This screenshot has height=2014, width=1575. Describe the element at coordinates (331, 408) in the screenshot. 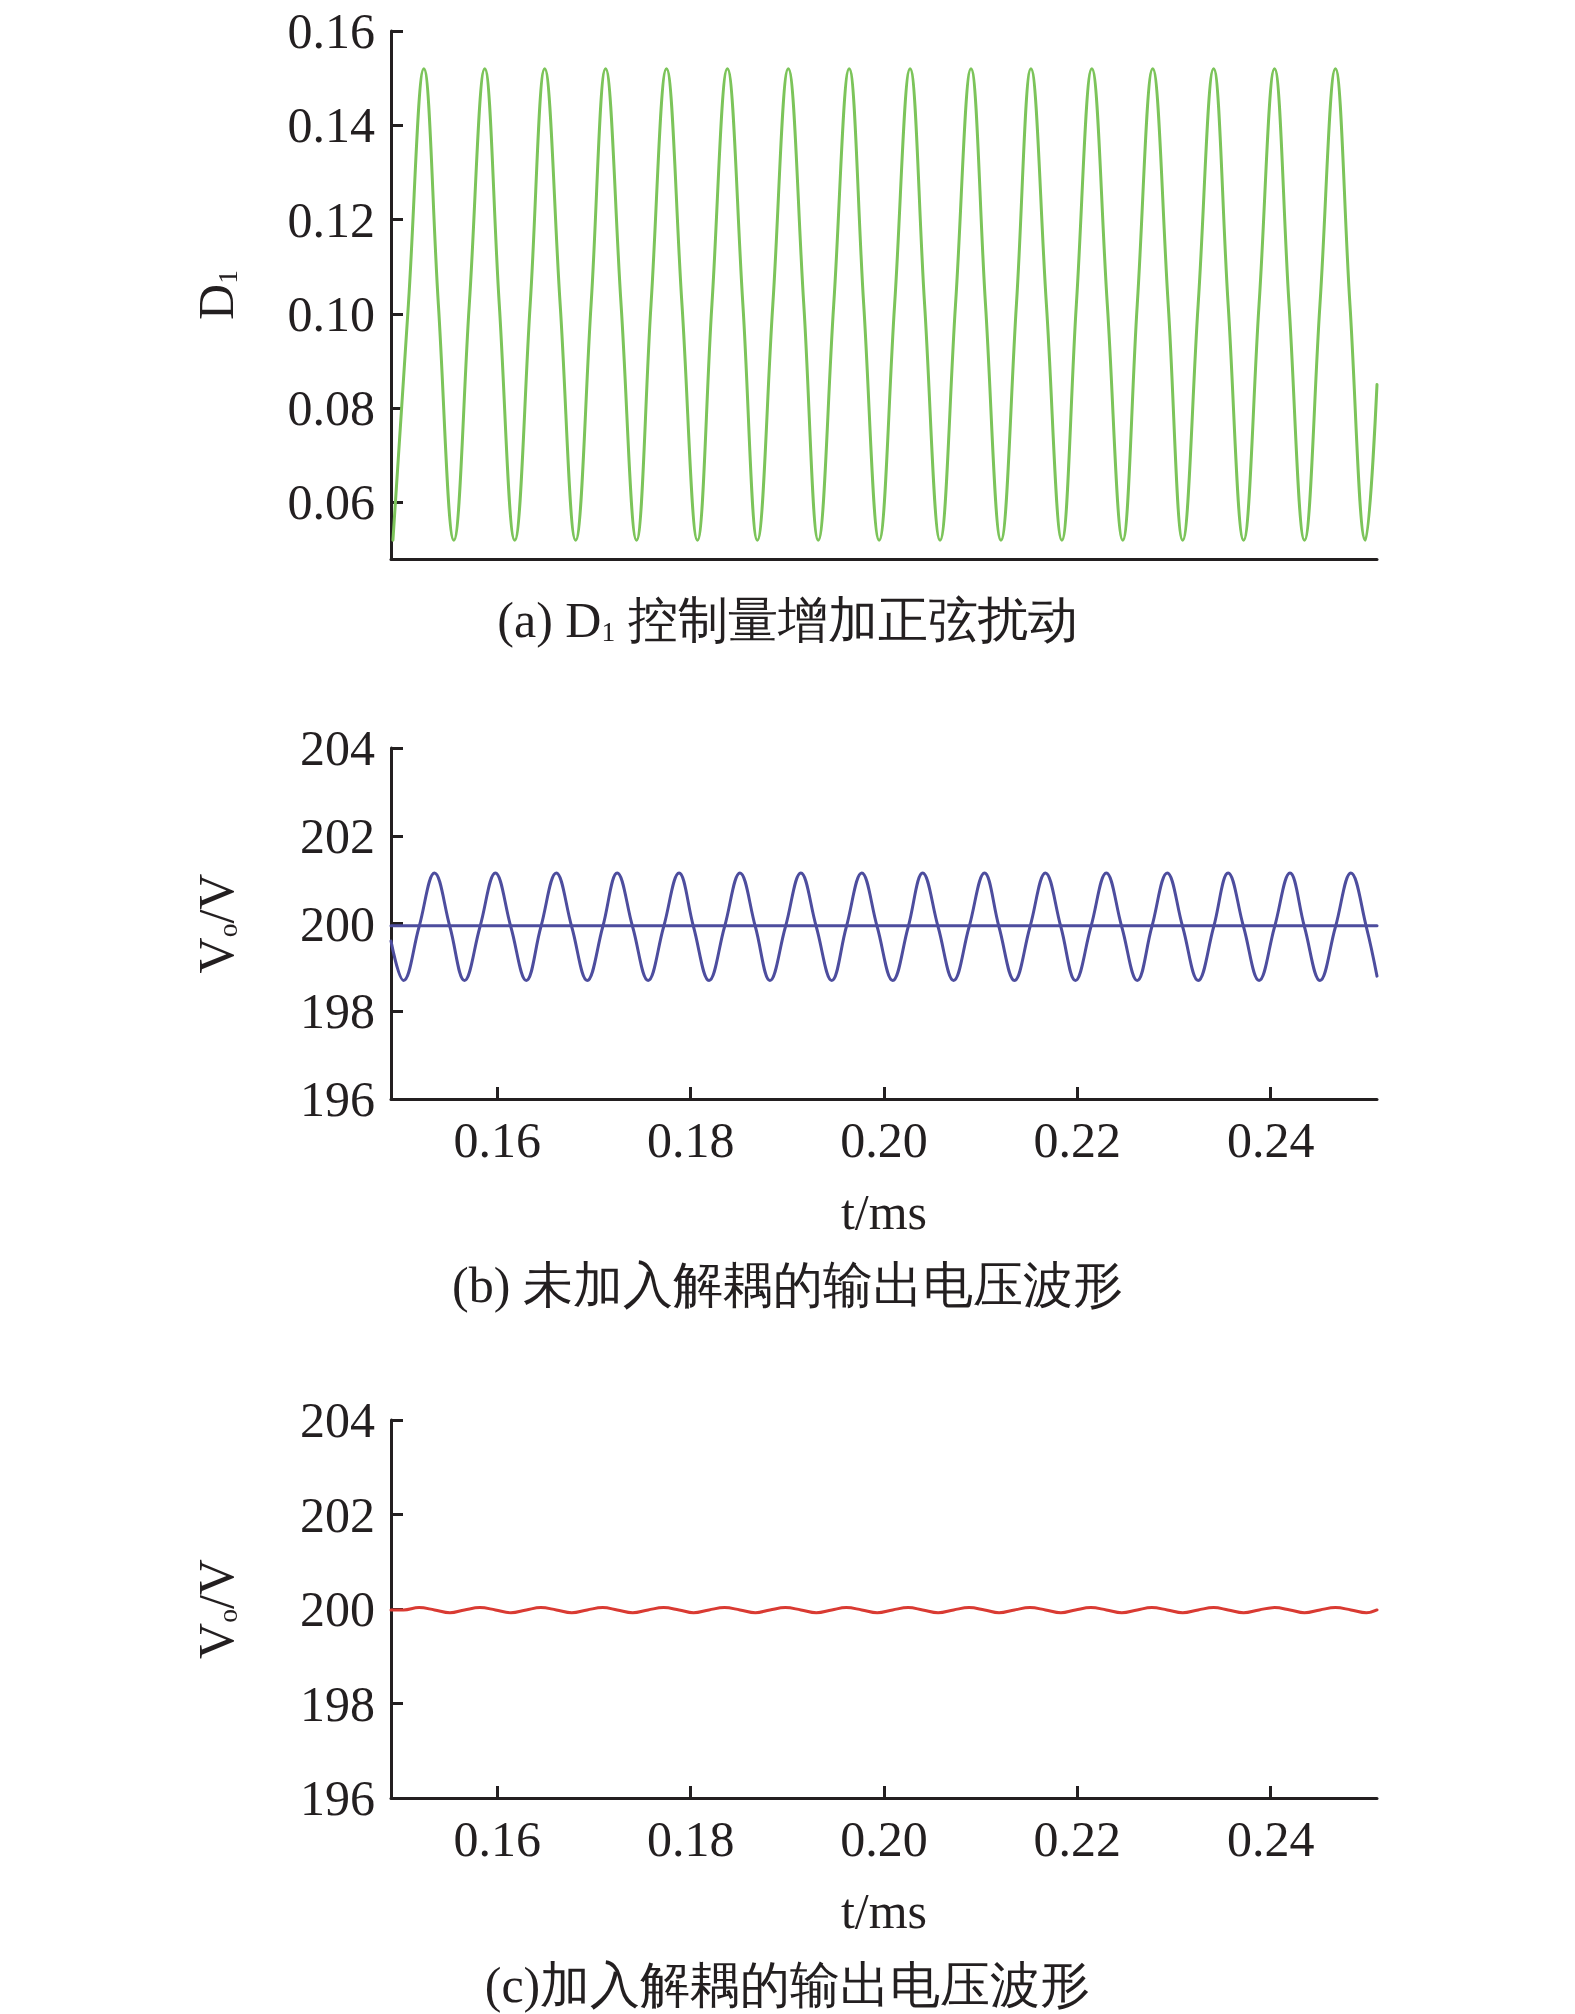

I see `y-tick-label: 0.08` at that location.